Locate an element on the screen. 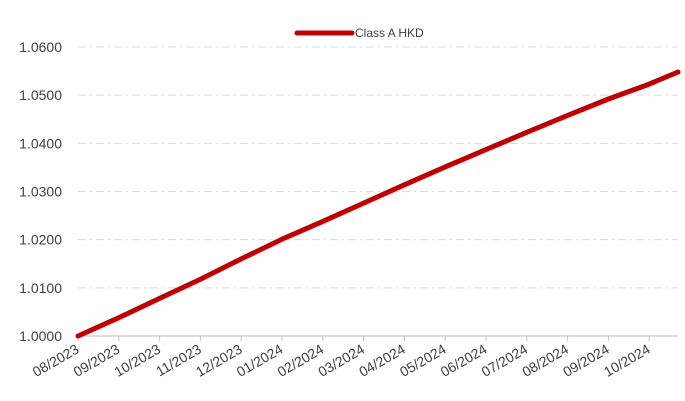 This screenshot has height=401, width=685. x-tick-label: 08/2024 is located at coordinates (545, 360).